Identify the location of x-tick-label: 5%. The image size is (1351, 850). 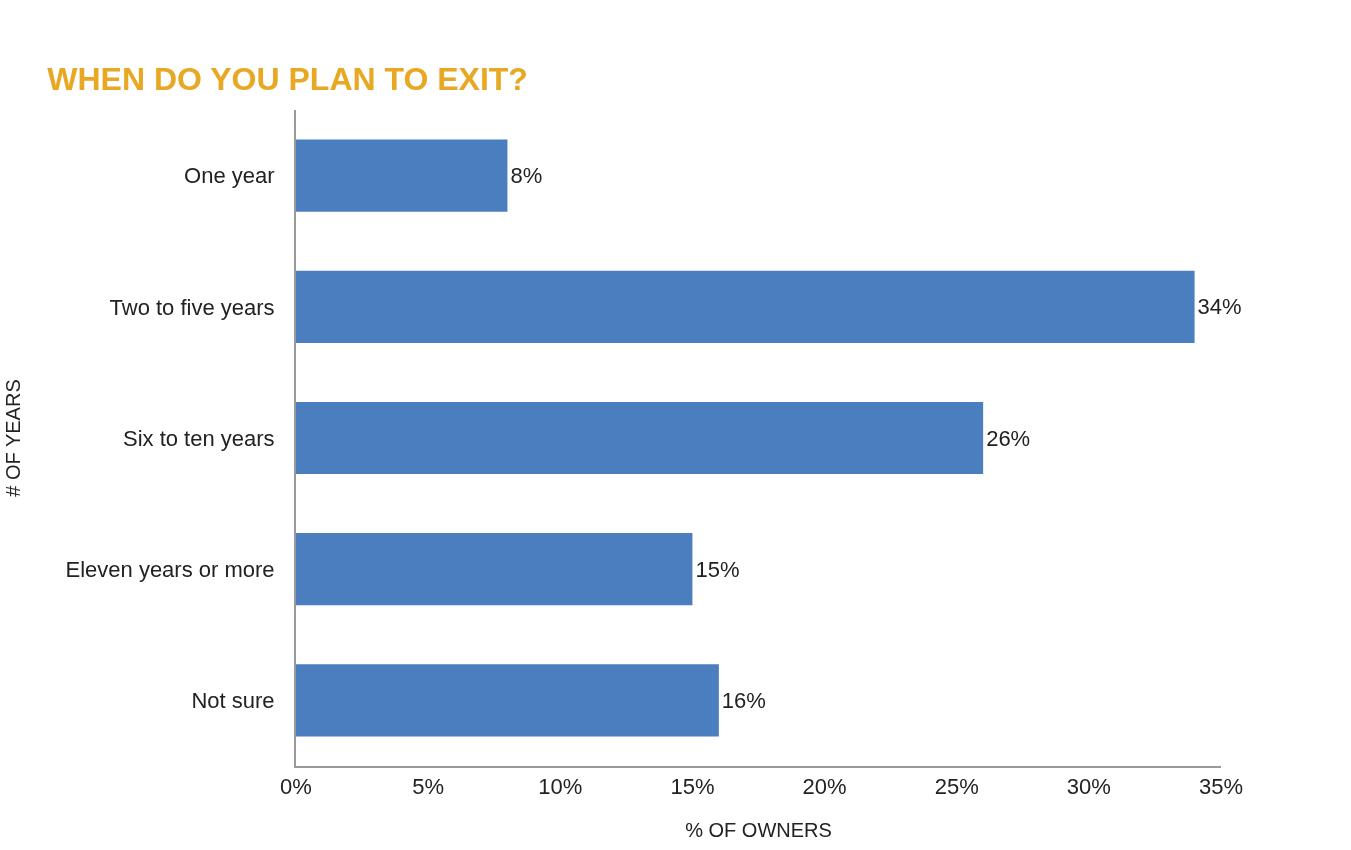
(428, 787).